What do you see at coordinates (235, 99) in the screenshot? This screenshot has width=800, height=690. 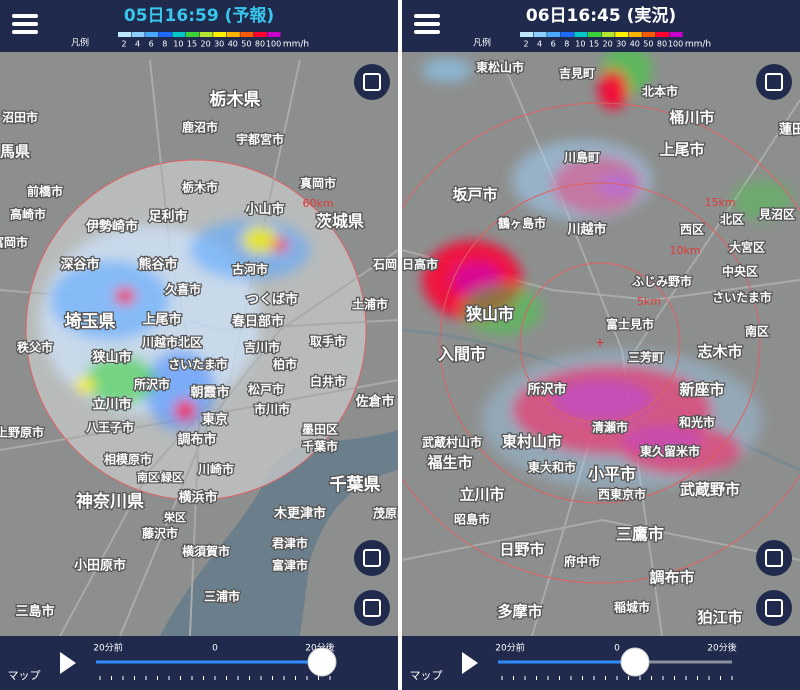 I see `place-label: 栃木県` at bounding box center [235, 99].